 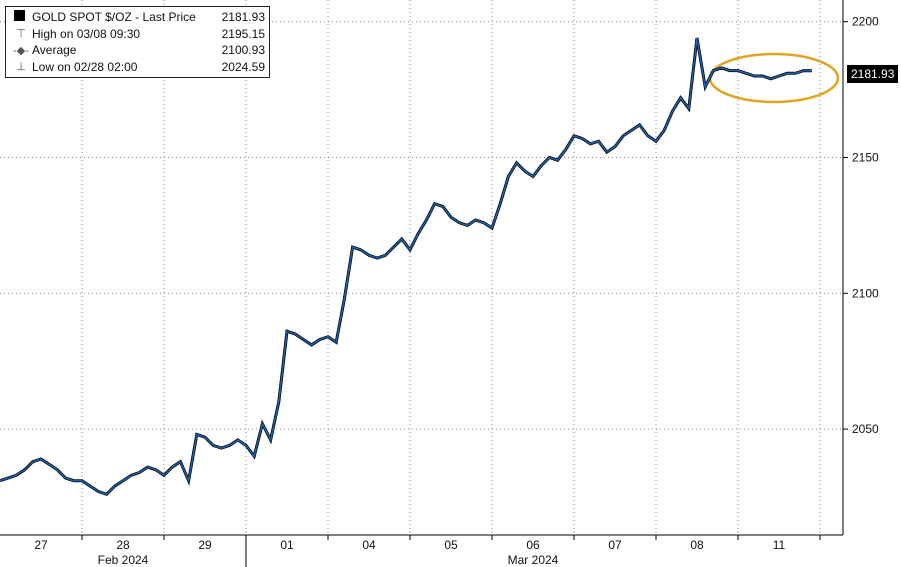 I want to click on average-marker-icon: -◆-, so click(x=21, y=50).